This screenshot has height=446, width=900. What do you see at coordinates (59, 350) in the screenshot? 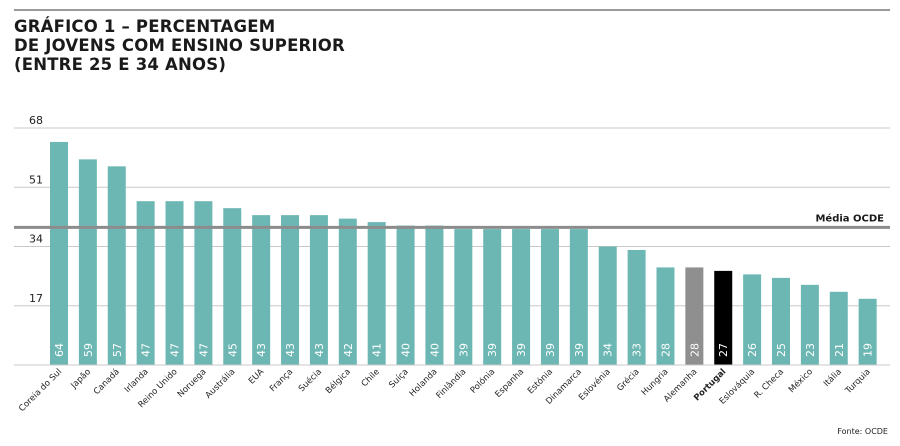
I see `data-label: 64` at bounding box center [59, 350].